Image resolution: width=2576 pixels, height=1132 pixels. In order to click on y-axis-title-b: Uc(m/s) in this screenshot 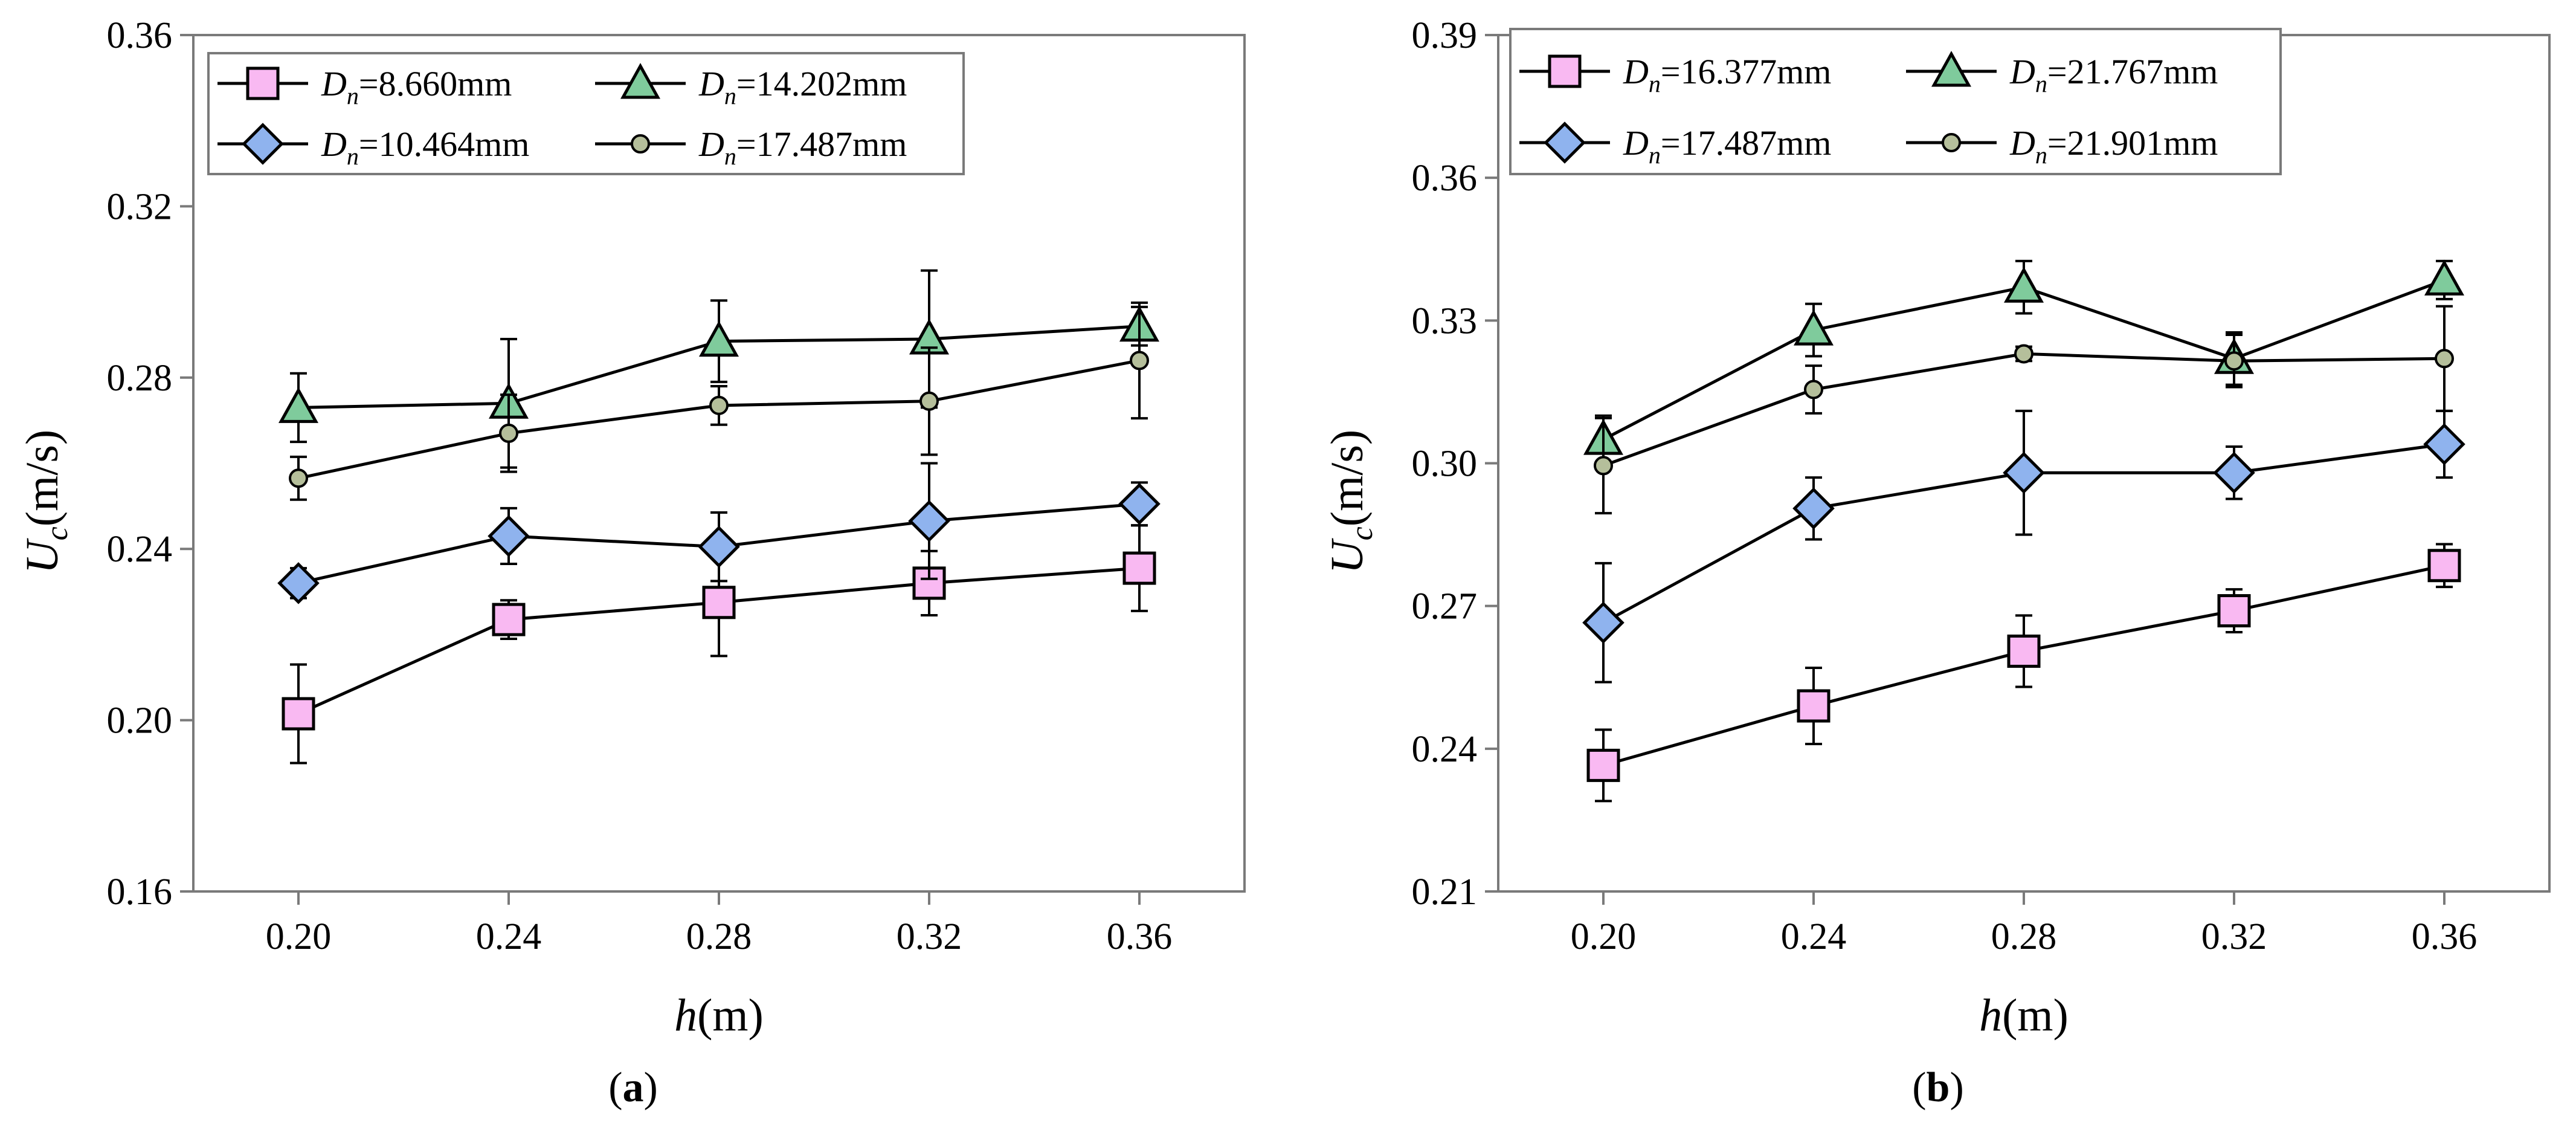, I will do `click(1350, 502)`.